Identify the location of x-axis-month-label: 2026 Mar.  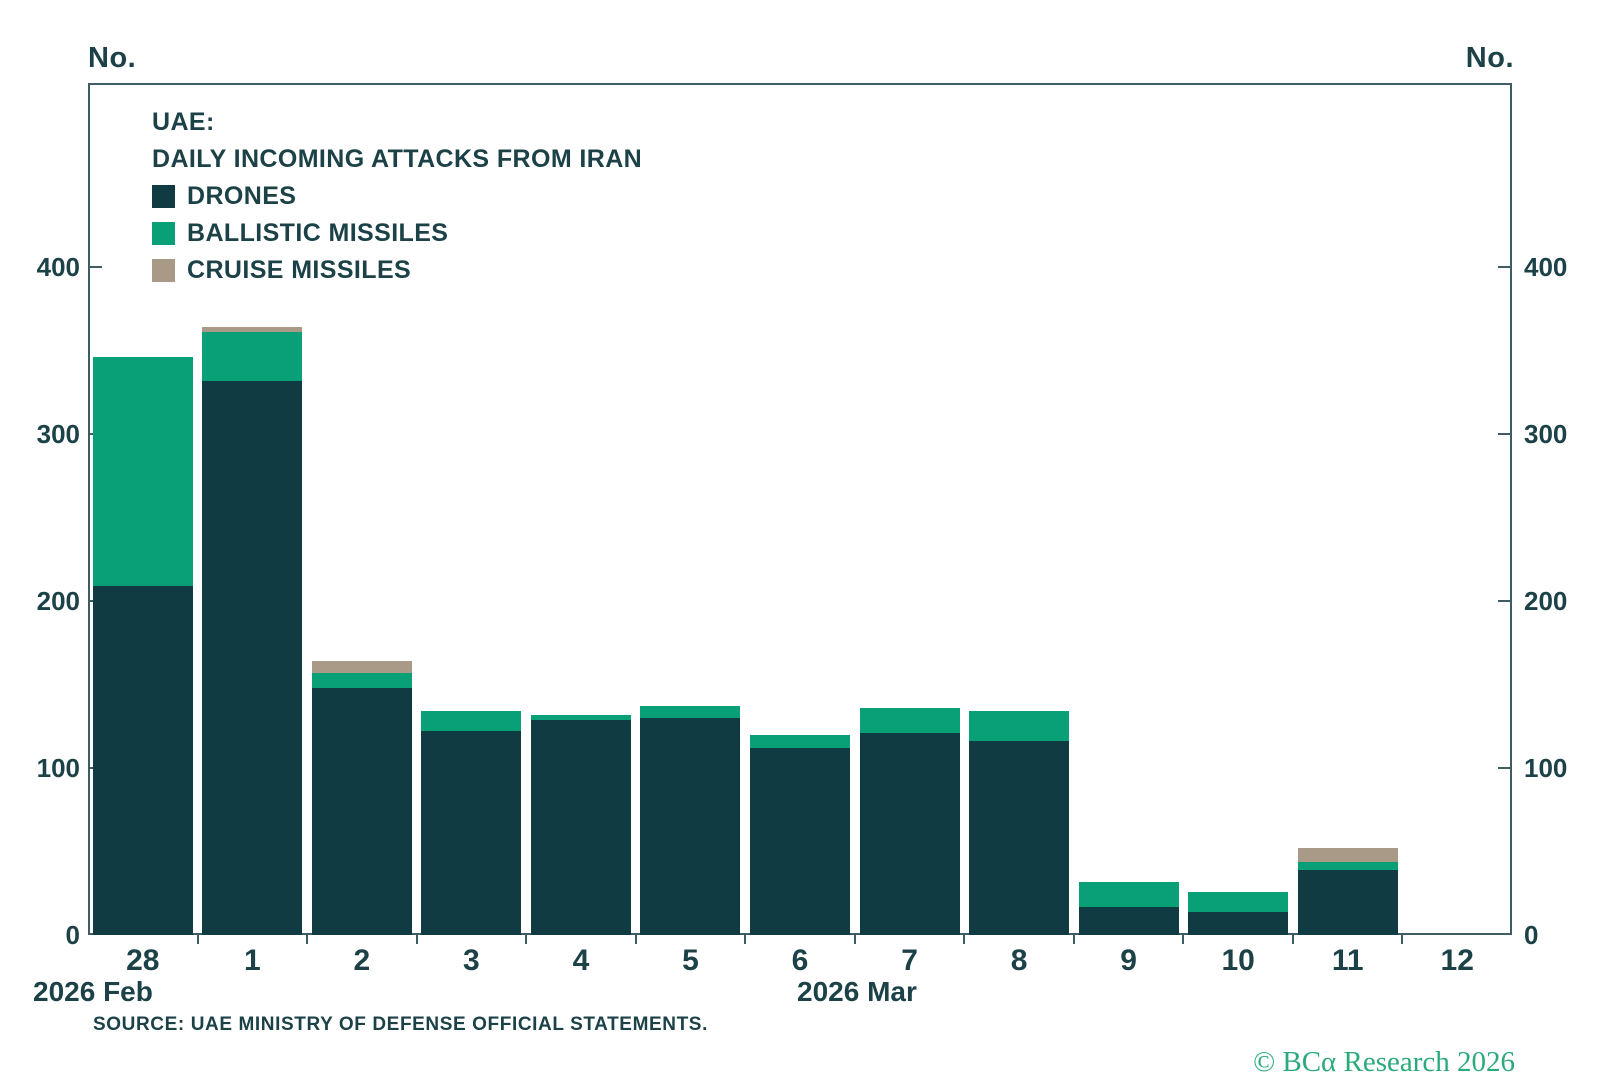
(857, 991).